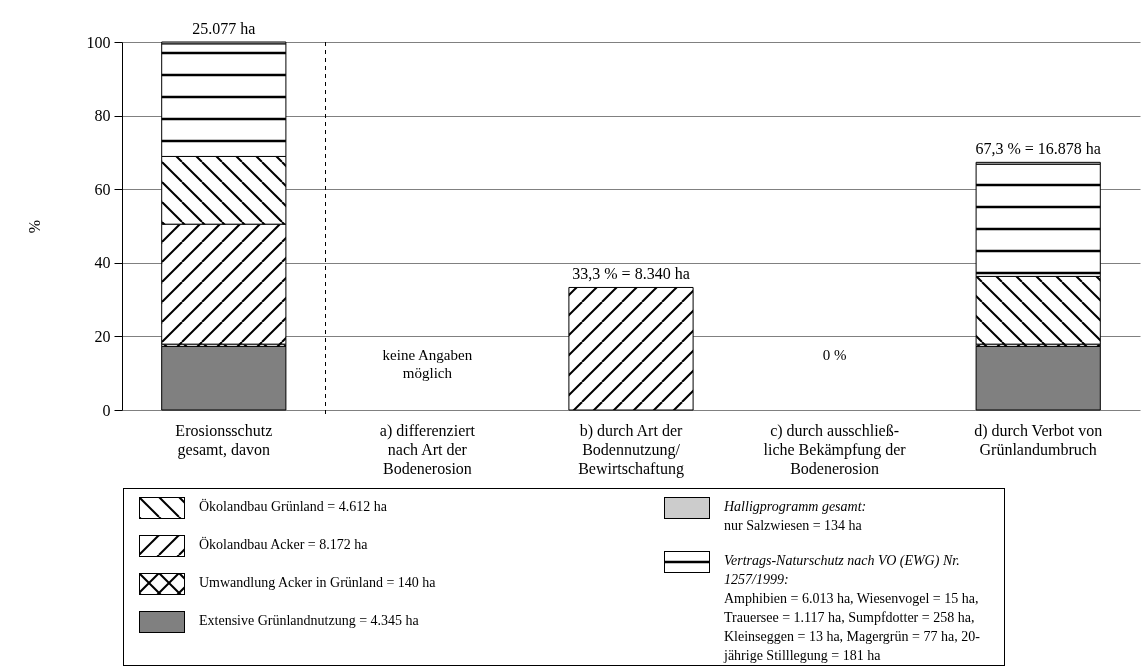  What do you see at coordinates (317, 583) in the screenshot?
I see `legend-label: Umwandlung Acker in Grünland = 140 ha` at bounding box center [317, 583].